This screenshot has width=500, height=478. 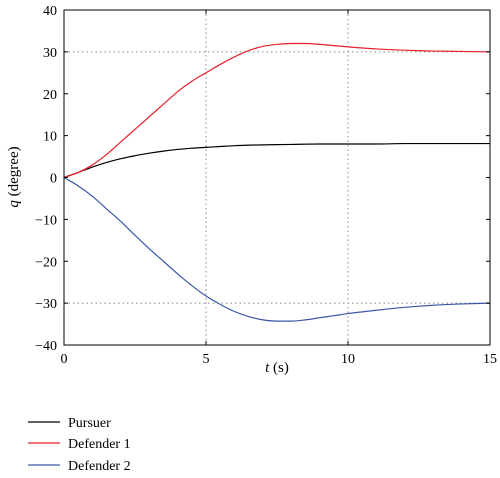 I want to click on y-axis-label: q (degree), so click(x=14, y=176).